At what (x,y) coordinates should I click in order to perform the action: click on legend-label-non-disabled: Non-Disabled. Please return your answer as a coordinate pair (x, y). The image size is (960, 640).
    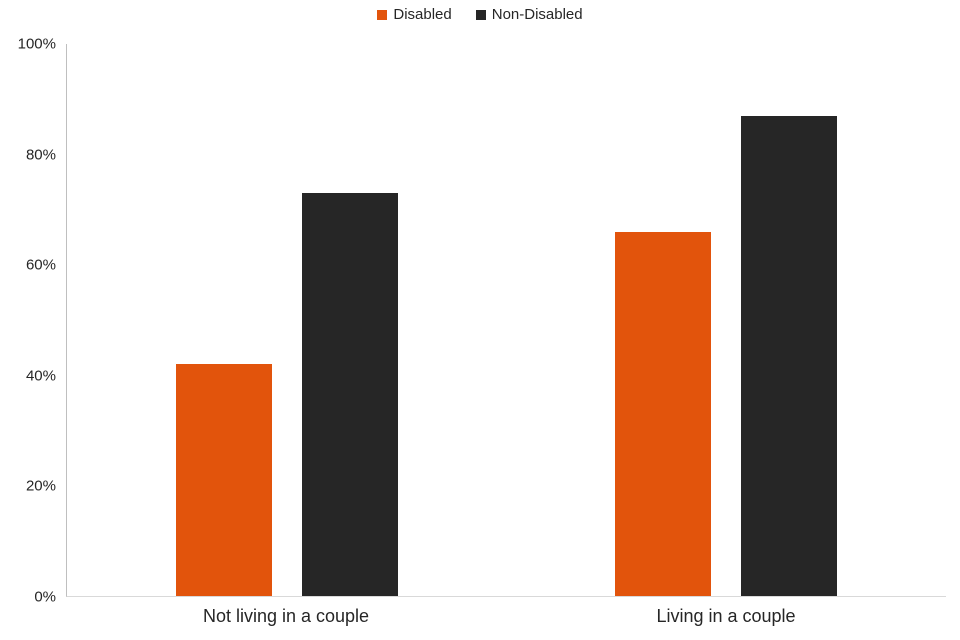
    Looking at the image, I should click on (537, 14).